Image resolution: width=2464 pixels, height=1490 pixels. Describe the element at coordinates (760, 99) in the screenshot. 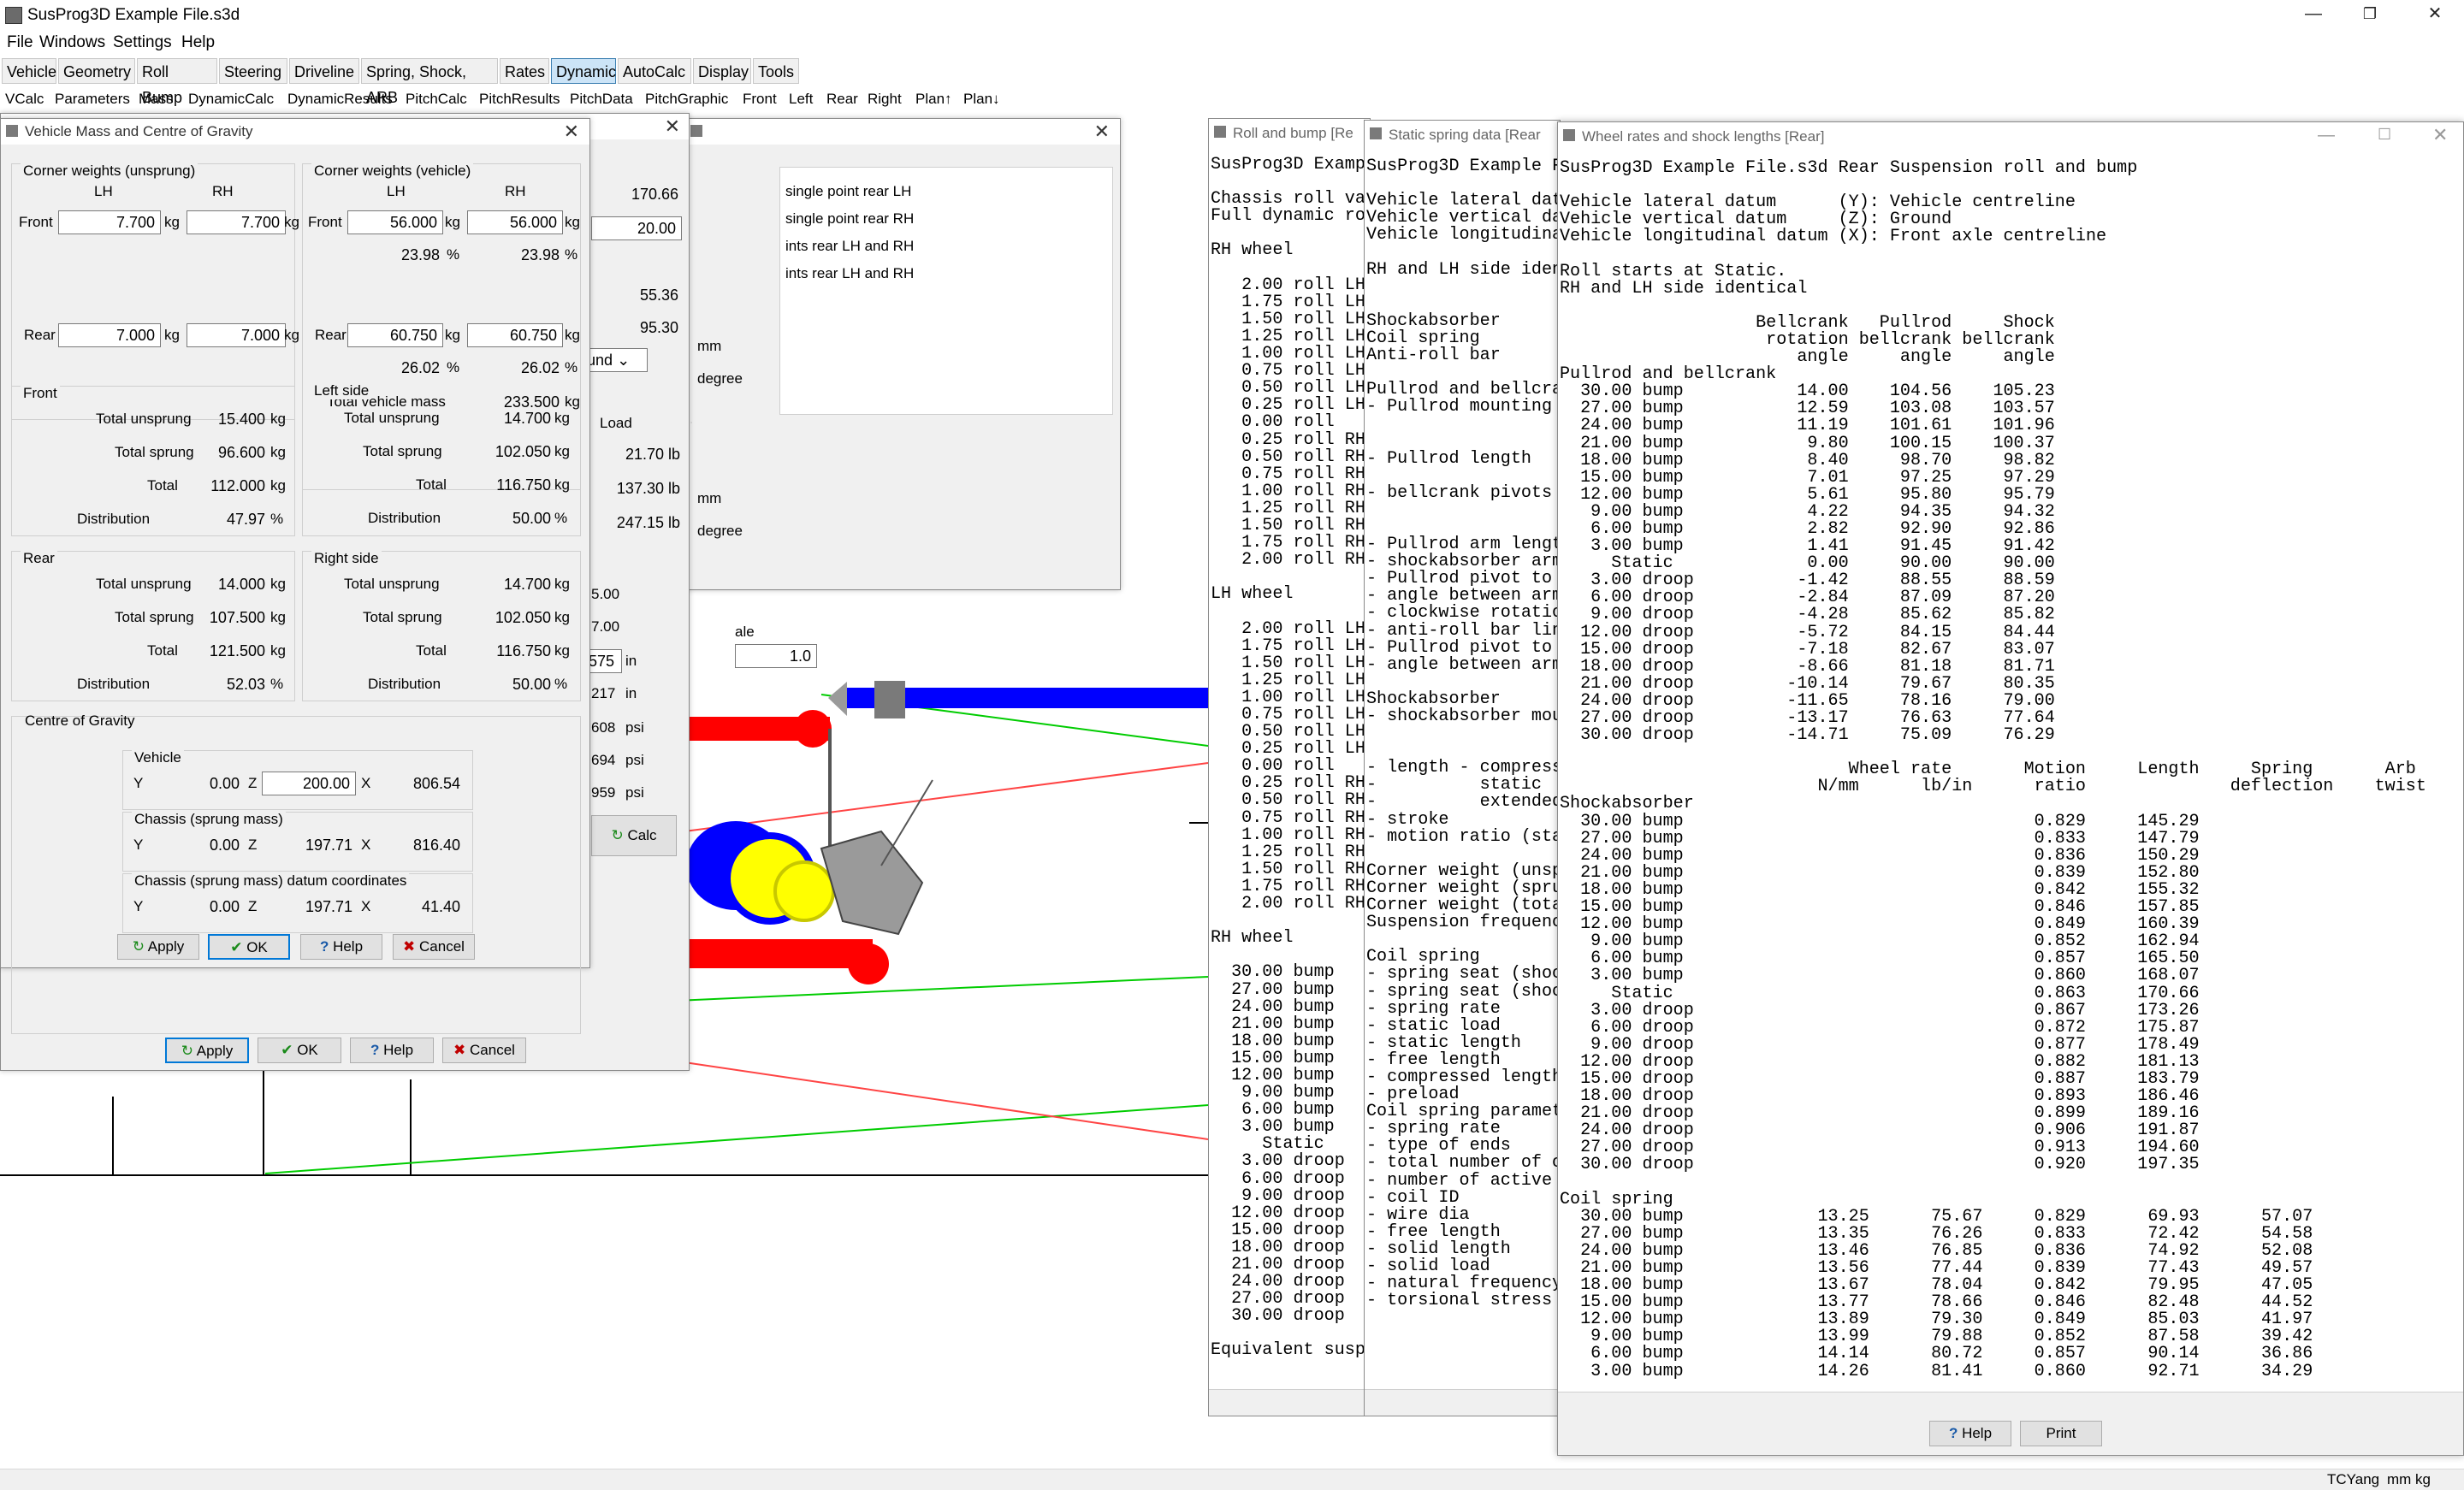

I see `subtab-front: Front` at that location.